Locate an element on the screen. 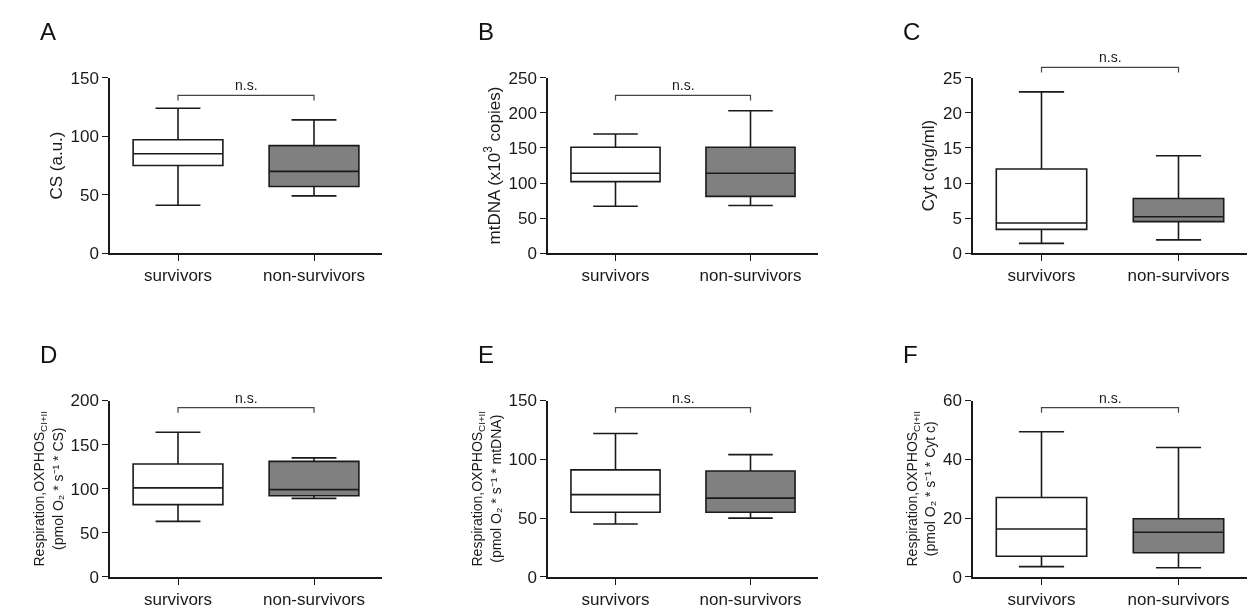 Image resolution: width=1255 pixels, height=615 pixels. y-tick-label: 25 is located at coordinates (952, 78).